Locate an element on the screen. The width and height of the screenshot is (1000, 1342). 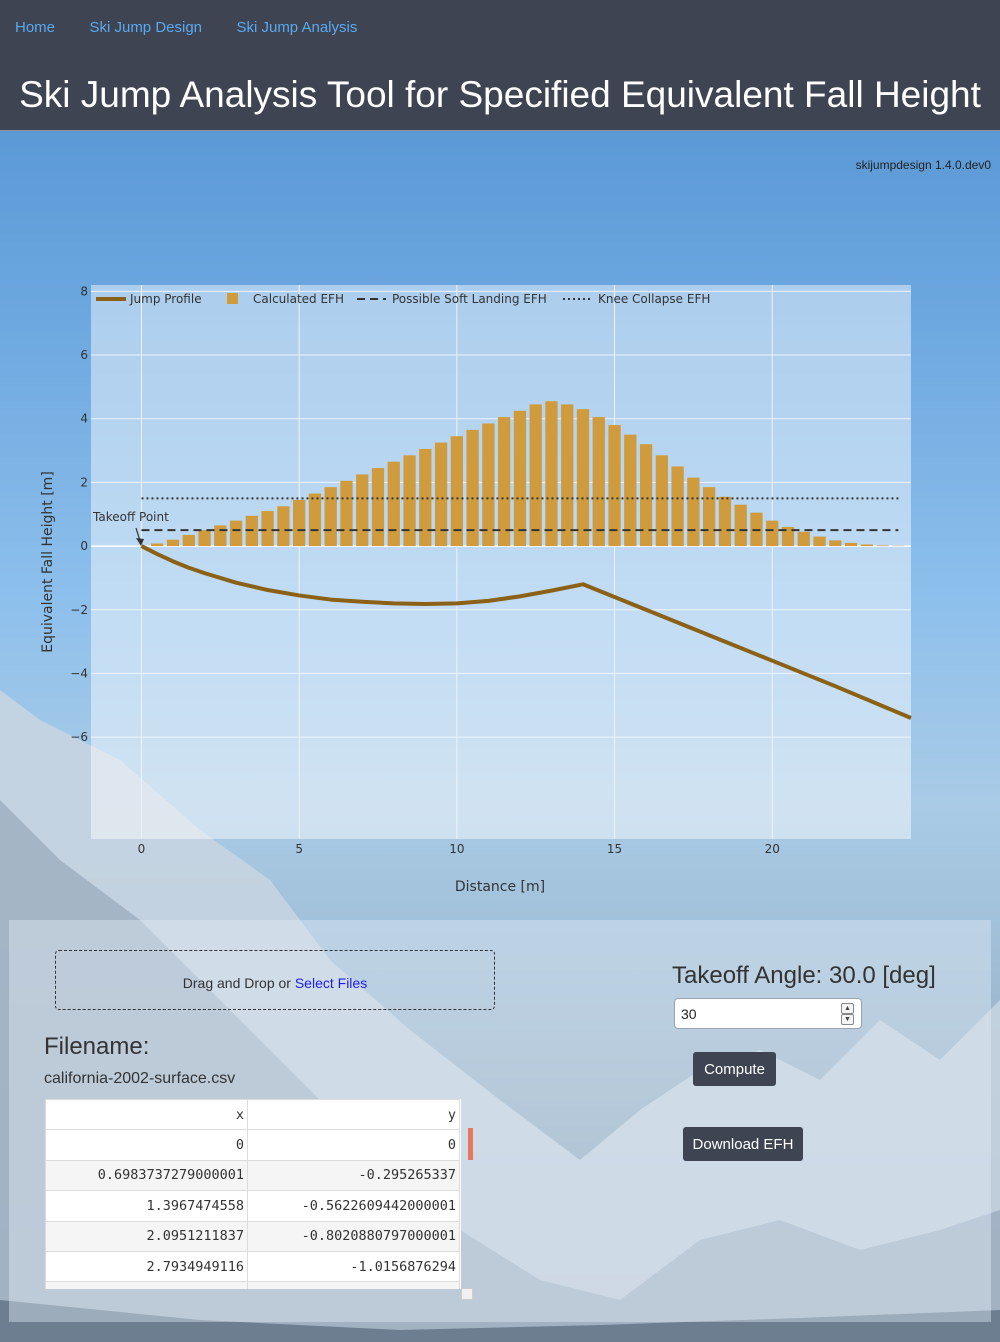
x-tick-label: 5 is located at coordinates (299, 849).